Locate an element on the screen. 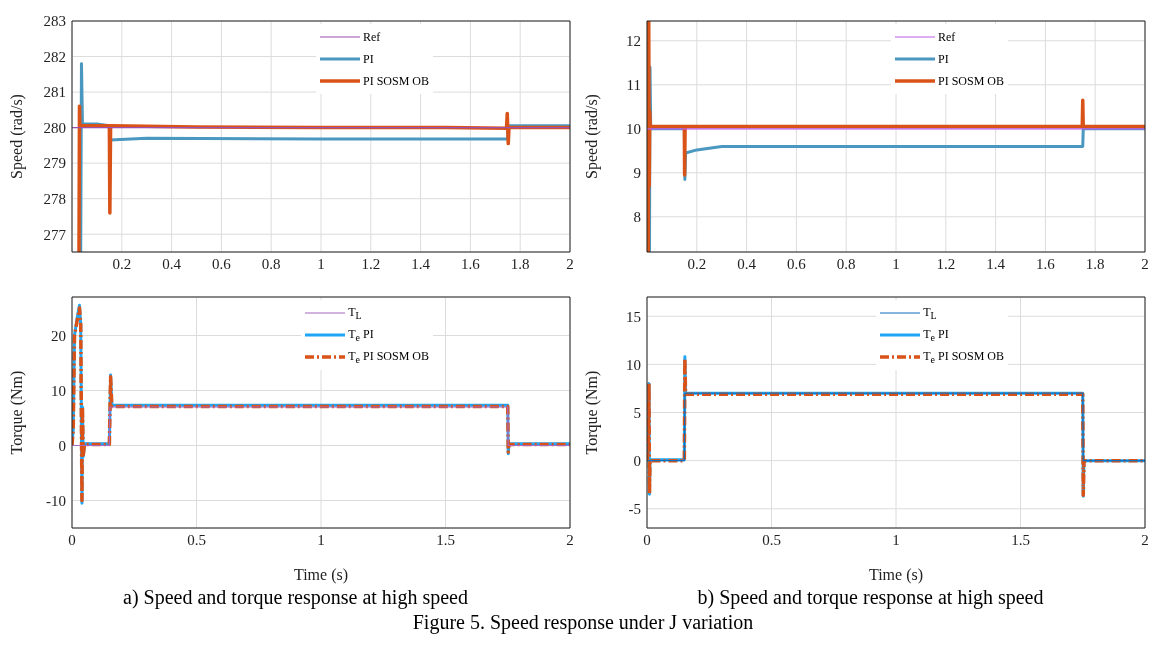  text: a) Speed and torque response at high speed is located at coordinates (295, 597).